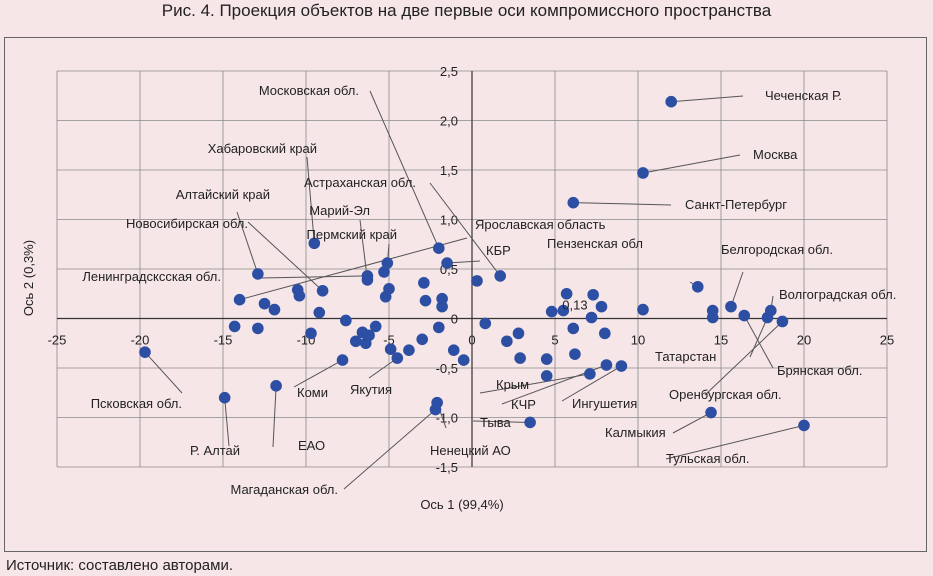 The height and width of the screenshot is (576, 933). What do you see at coordinates (523, 404) in the screenshot?
I see `point-label: КЧР` at bounding box center [523, 404].